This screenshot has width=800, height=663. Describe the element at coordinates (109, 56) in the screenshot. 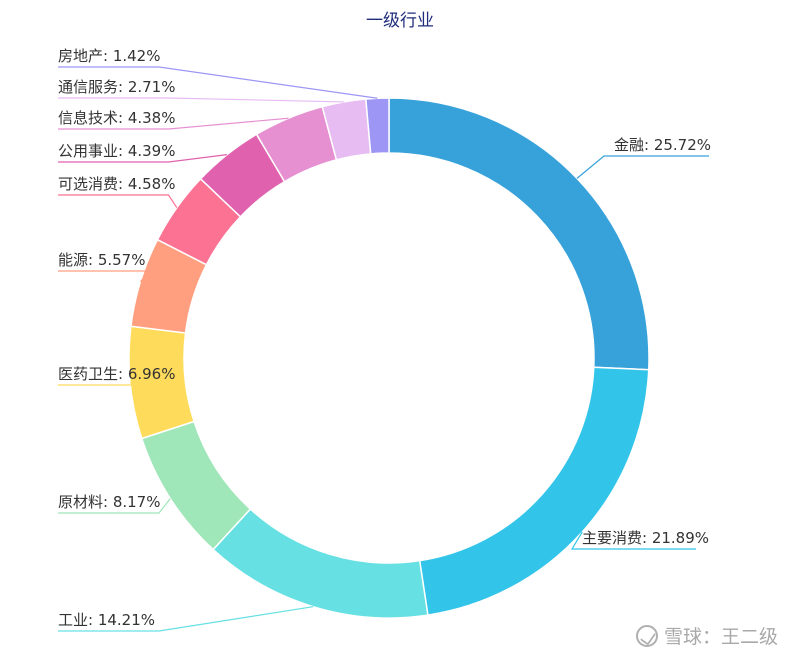

I see `slice-label-房地产: 房地产: 1.42%` at that location.